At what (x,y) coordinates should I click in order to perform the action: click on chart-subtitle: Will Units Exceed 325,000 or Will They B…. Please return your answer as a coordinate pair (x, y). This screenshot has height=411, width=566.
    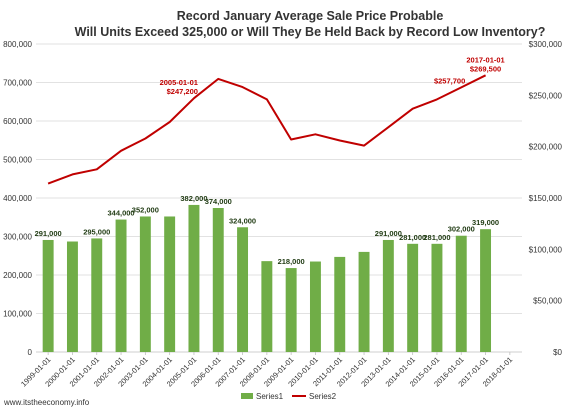
    Looking at the image, I should click on (310, 32).